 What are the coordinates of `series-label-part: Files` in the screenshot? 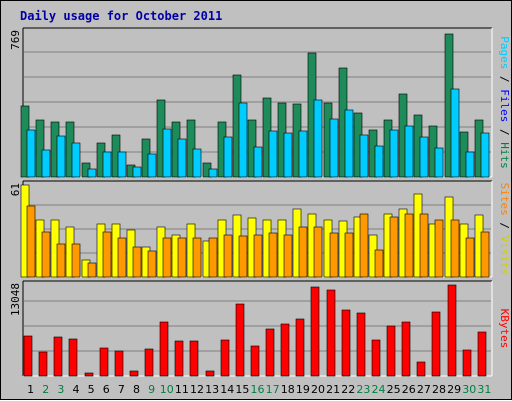 It's located at (504, 105).